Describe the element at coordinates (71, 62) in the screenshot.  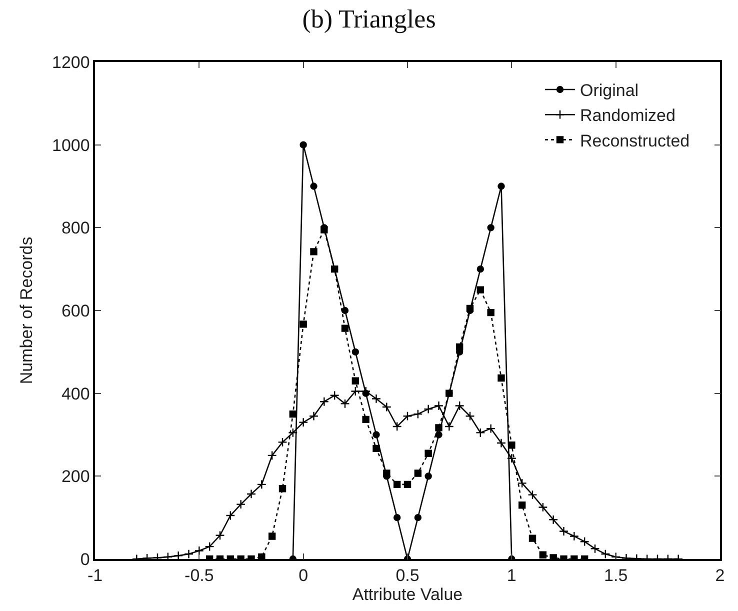
I see `y-tick-label: 1200` at that location.